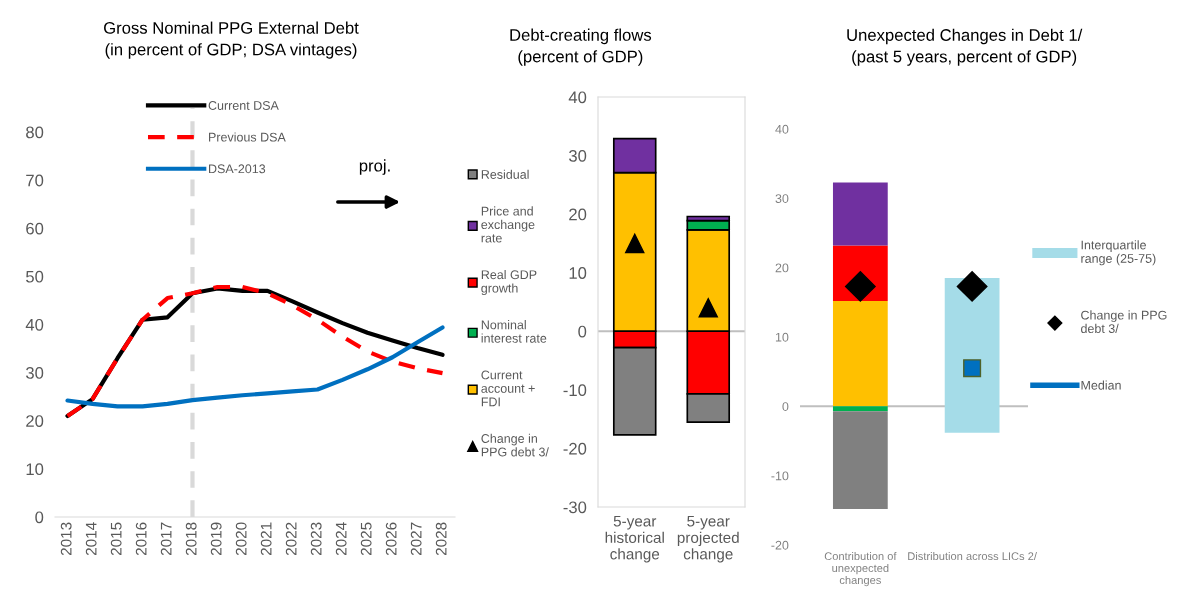  What do you see at coordinates (66, 539) in the screenshot?
I see `x-tick-label: 2013` at bounding box center [66, 539].